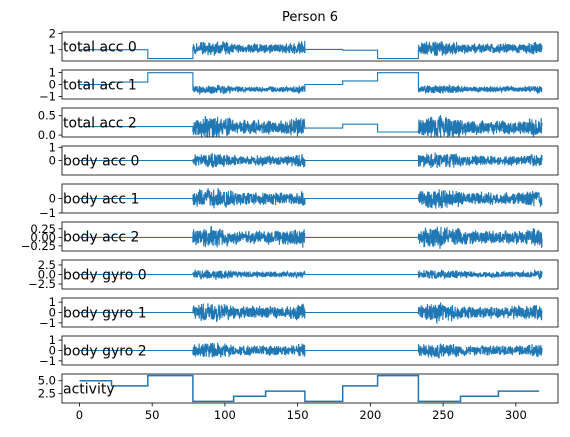 This screenshot has width=570, height=437. I want to click on panel-label: body acc 2, so click(101, 238).